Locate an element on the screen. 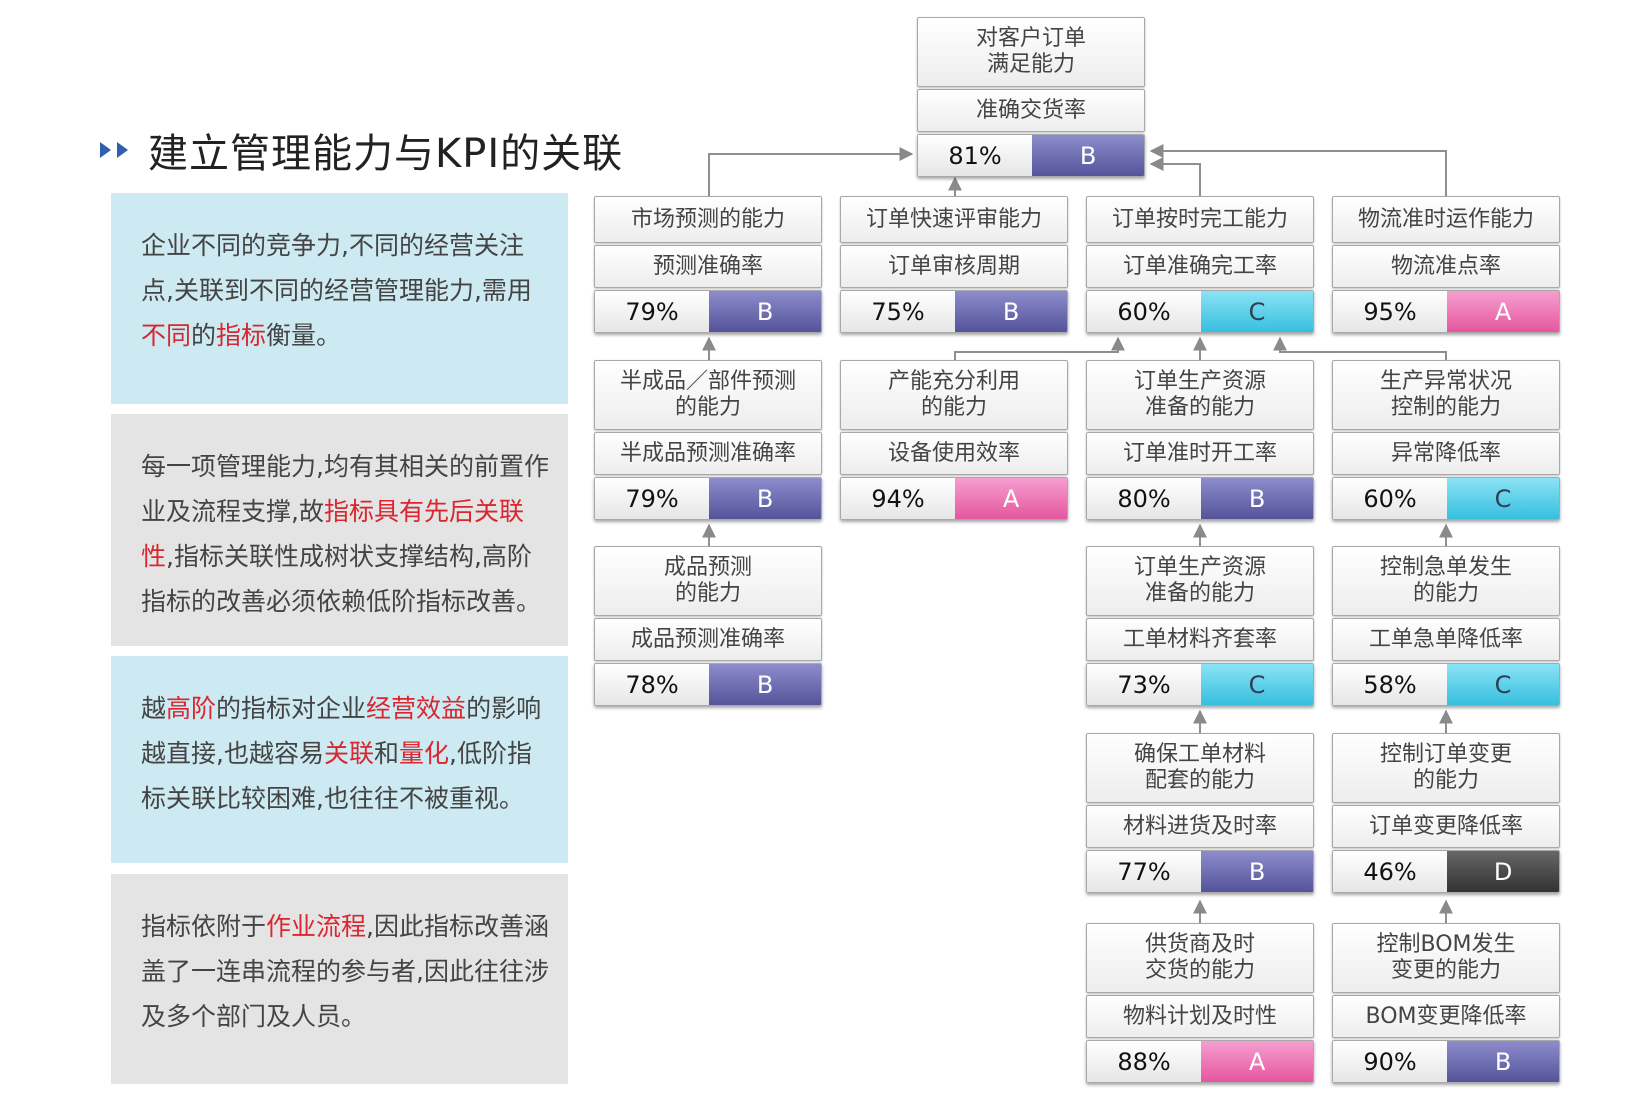  kpi-label: 材料进货及时率 is located at coordinates (1200, 826).